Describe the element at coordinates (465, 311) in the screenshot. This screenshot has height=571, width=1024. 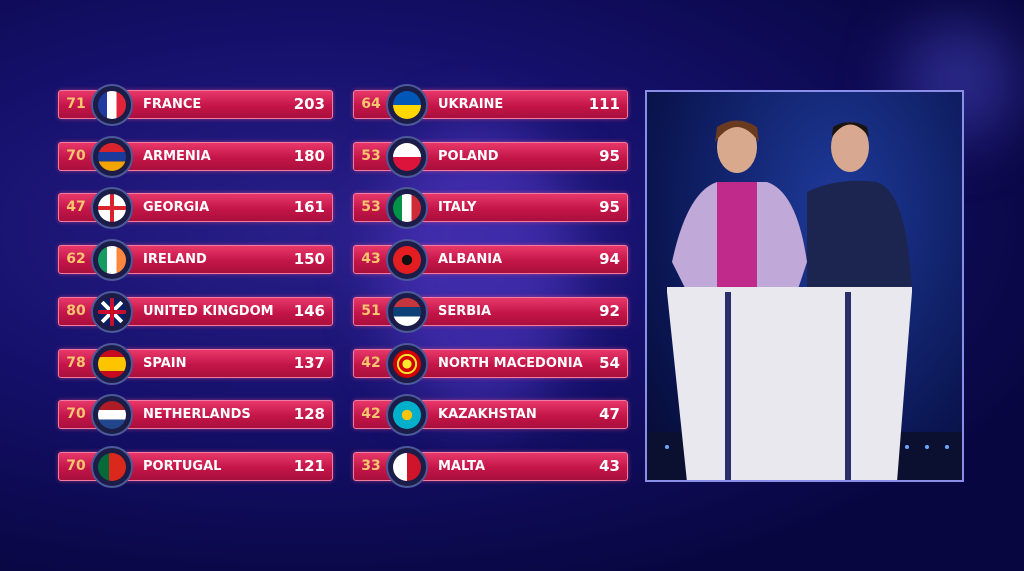
I see `country-name: SERBIA` at that location.